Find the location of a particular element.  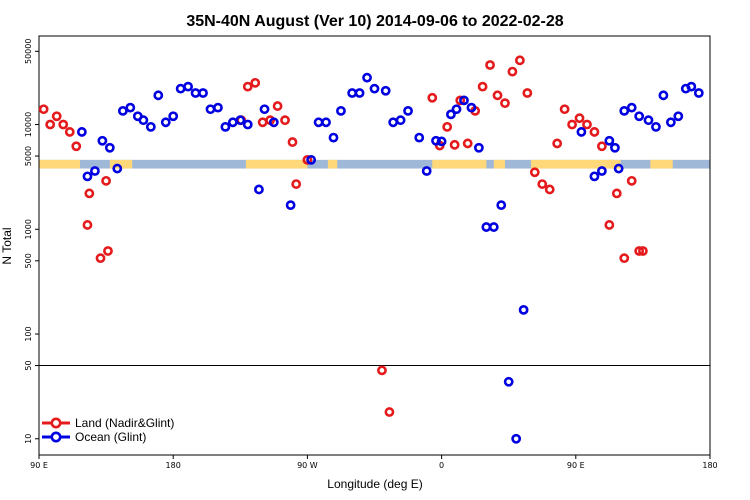

legend-entry-land: Land (Nadir&Glint) is located at coordinates (108, 423).